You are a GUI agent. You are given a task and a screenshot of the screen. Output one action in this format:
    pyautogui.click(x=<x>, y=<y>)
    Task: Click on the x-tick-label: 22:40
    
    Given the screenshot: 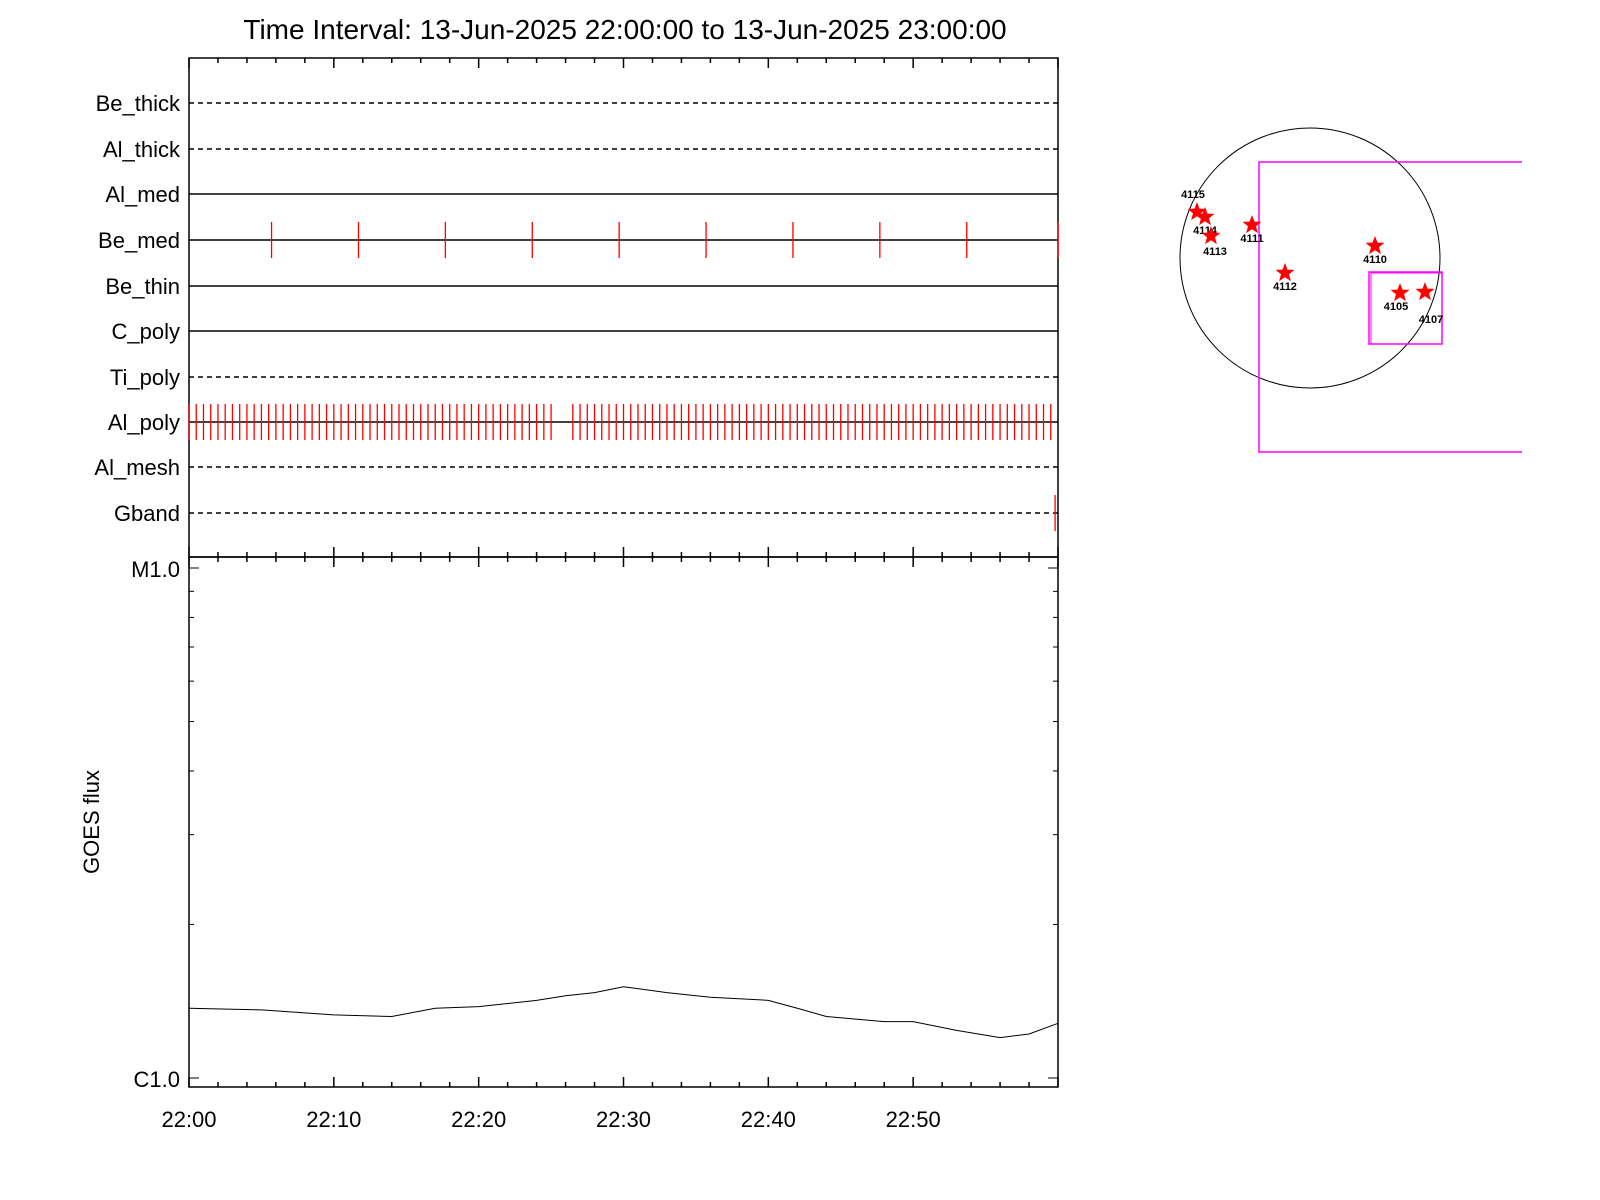 What is the action you would take?
    pyautogui.click(x=768, y=1119)
    